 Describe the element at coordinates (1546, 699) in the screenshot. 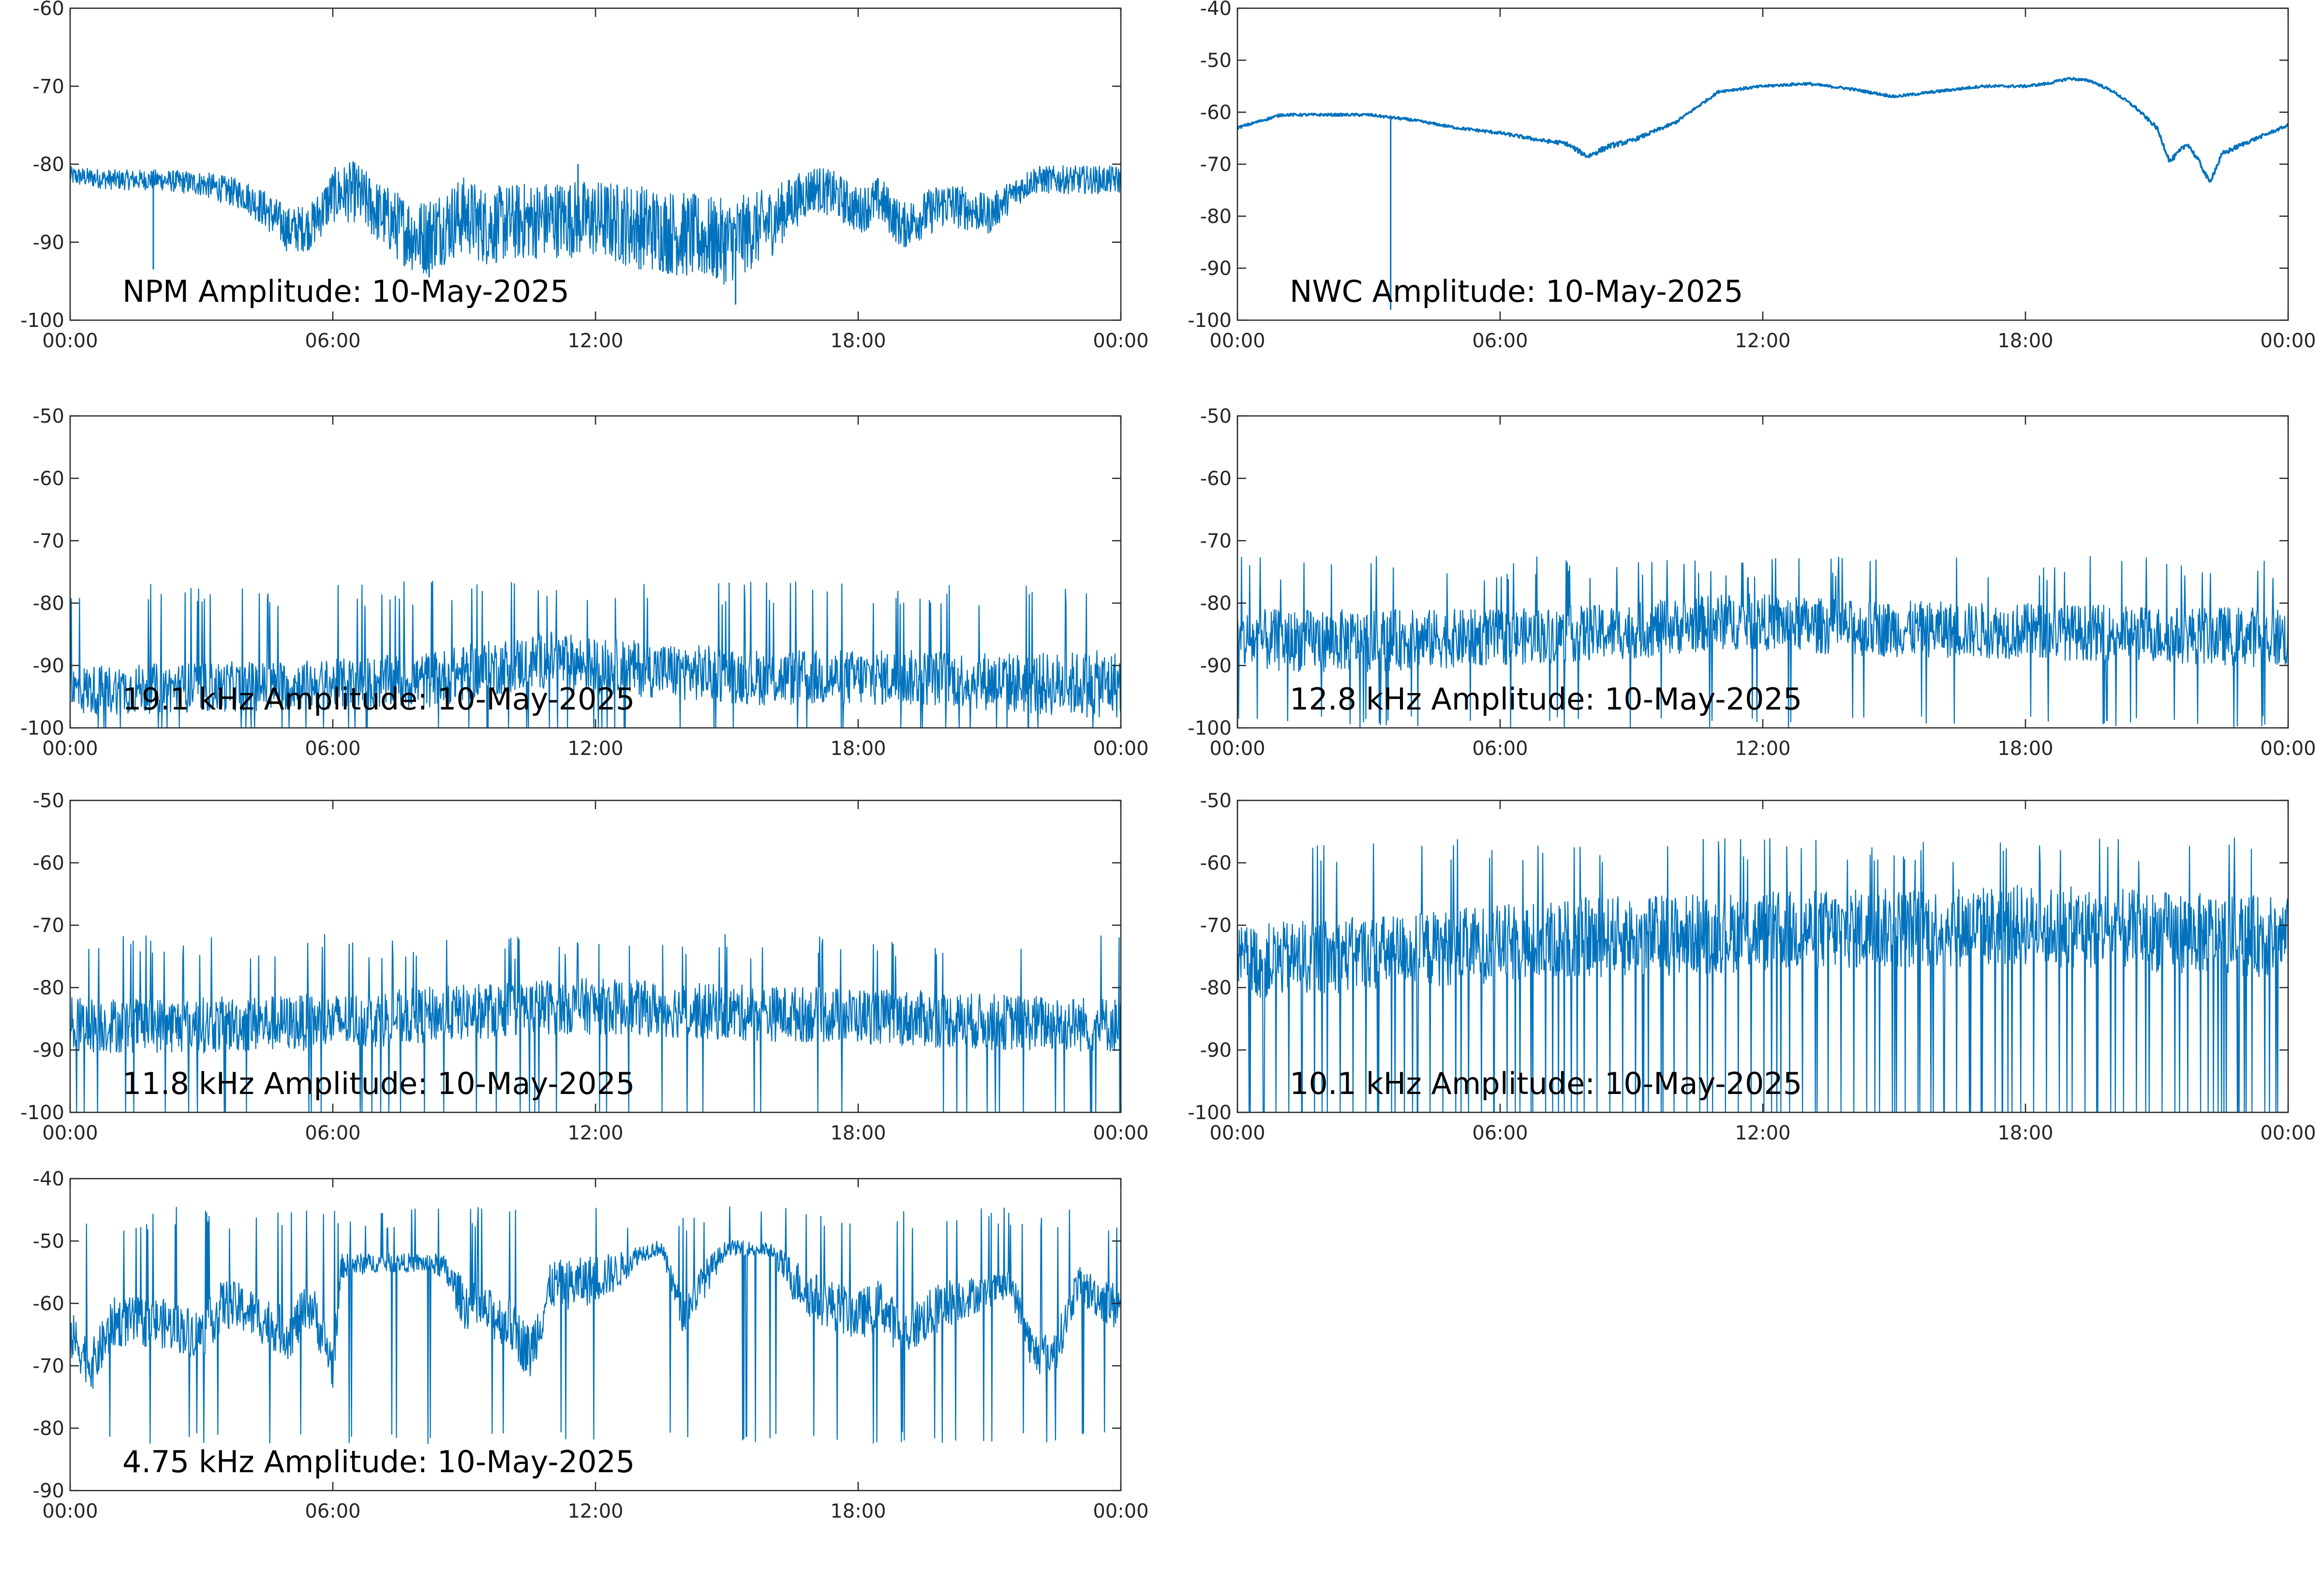

I see `panel-title: 12.8 kHz Amplitude: 10-May-2025` at that location.